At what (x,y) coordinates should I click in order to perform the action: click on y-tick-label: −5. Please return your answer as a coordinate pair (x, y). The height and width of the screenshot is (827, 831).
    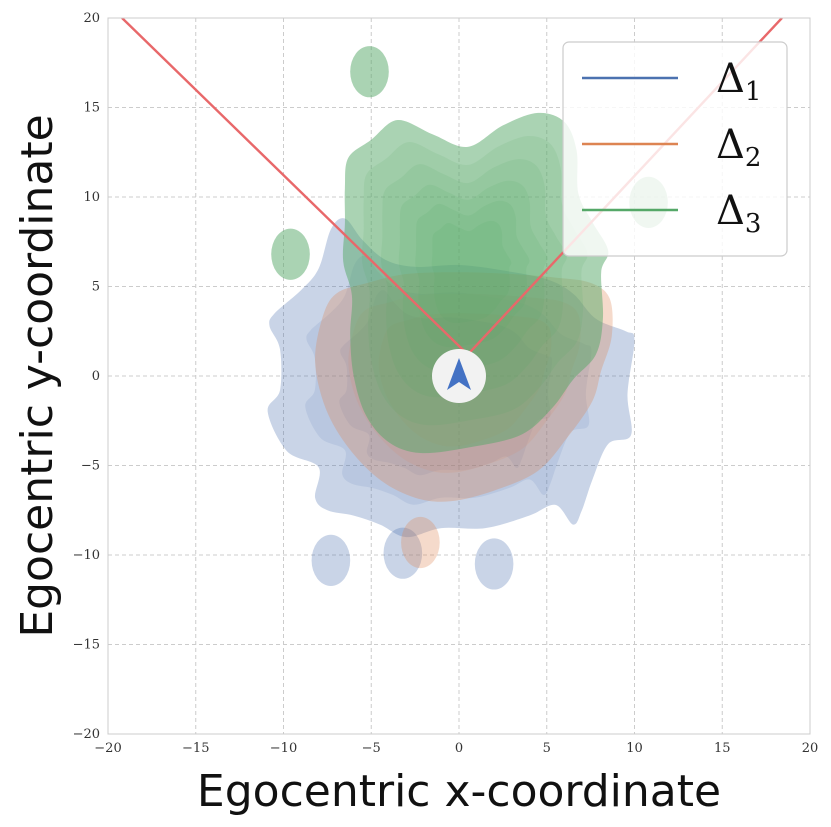
    Looking at the image, I should click on (90, 466).